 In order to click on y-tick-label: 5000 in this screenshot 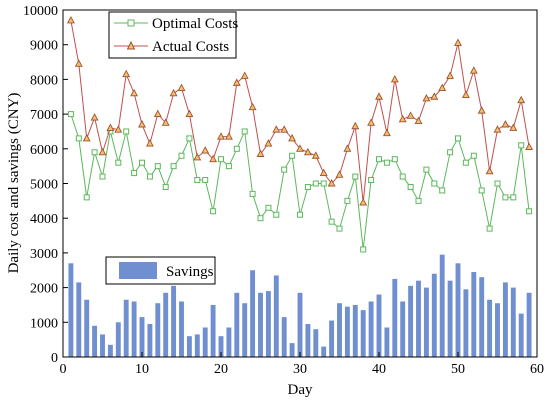, I will do `click(44, 185)`.